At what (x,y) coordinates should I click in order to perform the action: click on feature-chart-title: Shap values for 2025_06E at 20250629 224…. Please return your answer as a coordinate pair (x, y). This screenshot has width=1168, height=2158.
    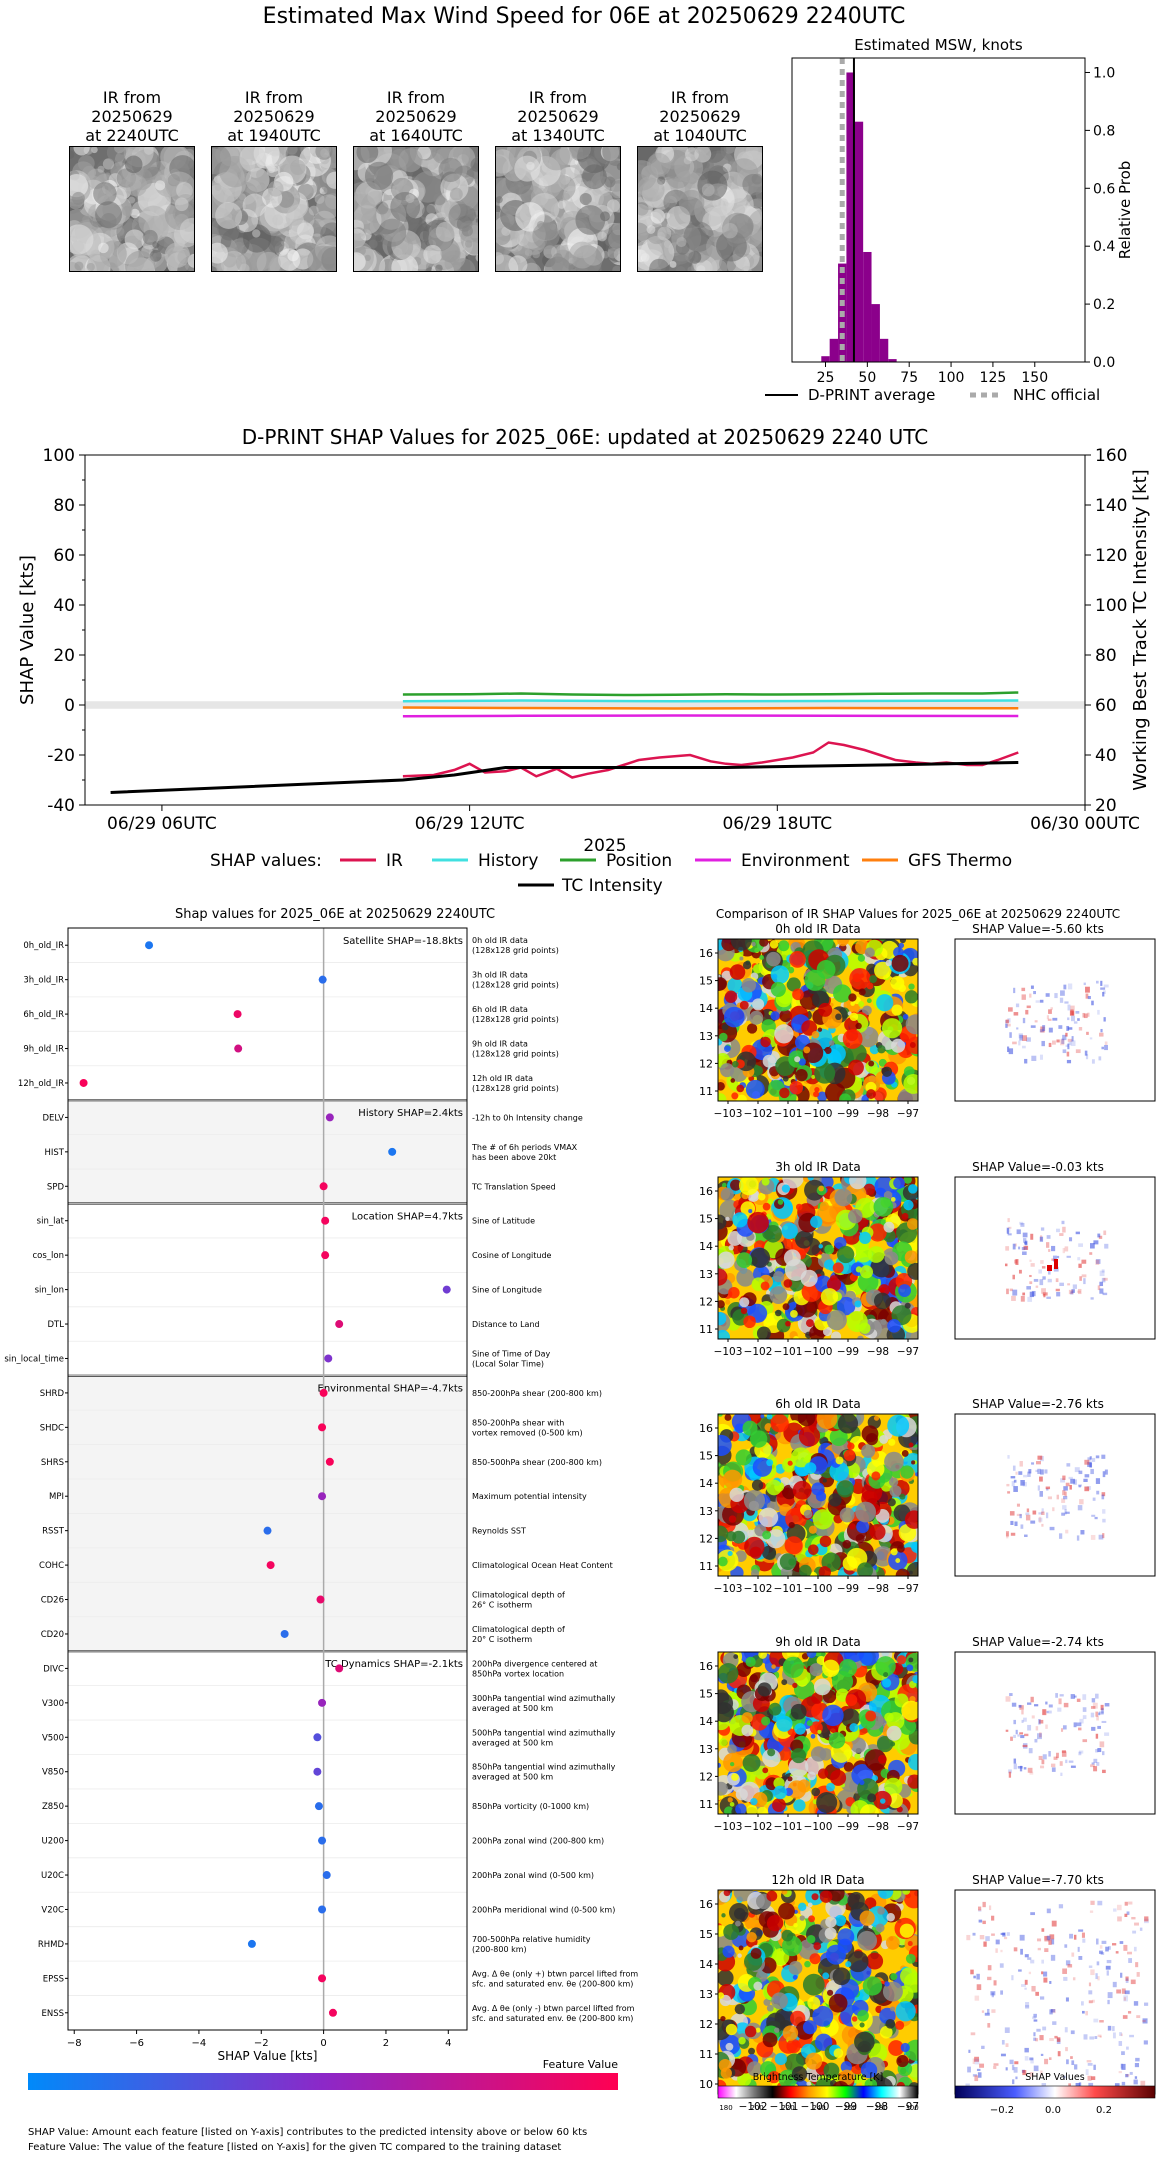
    Looking at the image, I should click on (335, 914).